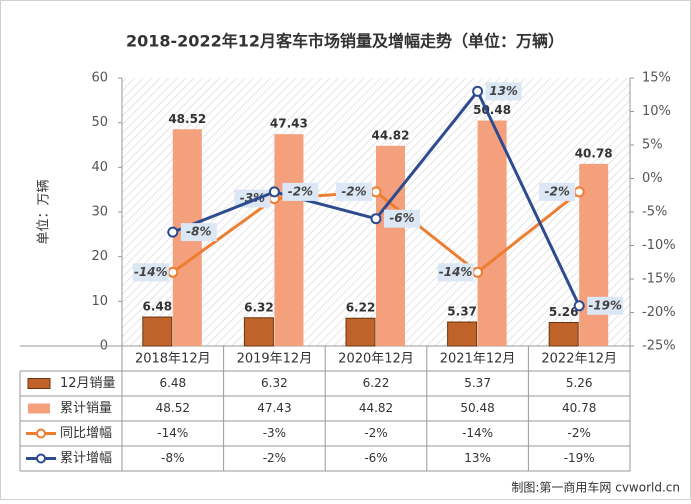  Describe the element at coordinates (579, 383) in the screenshot. I see `table-cell: 5.26` at that location.